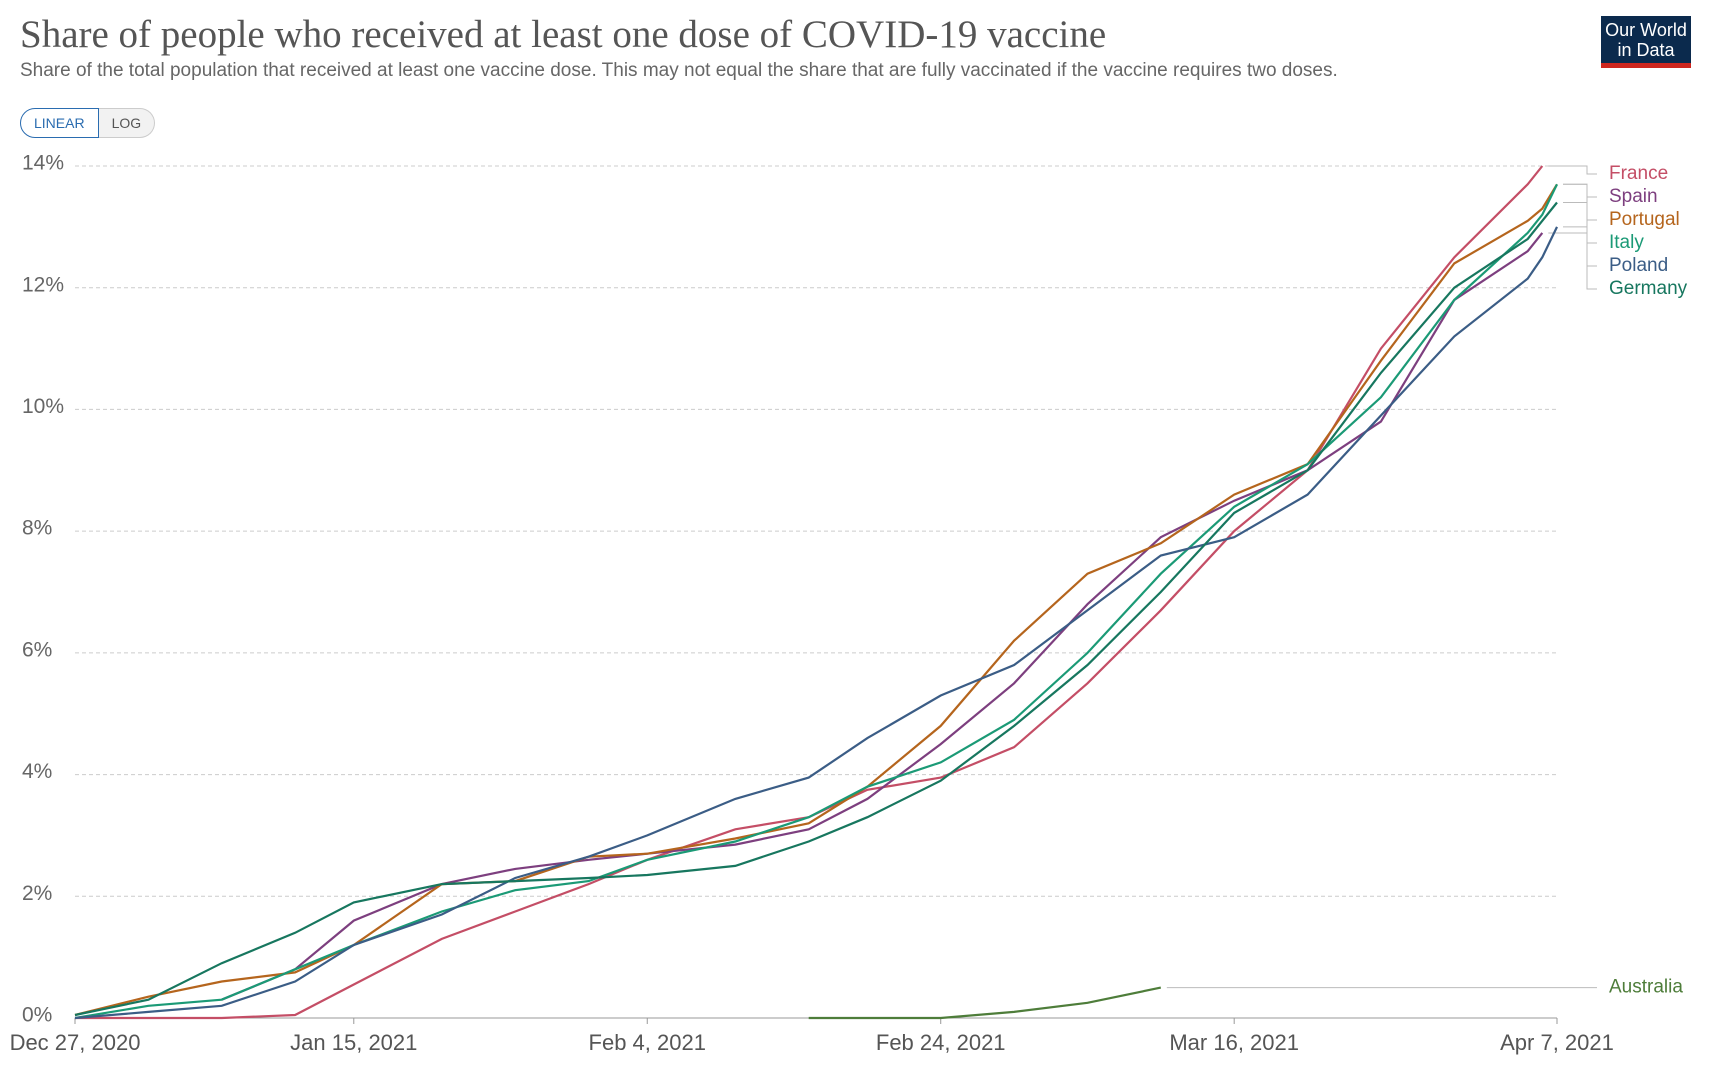 The height and width of the screenshot is (1080, 1732). What do you see at coordinates (1646, 30) in the screenshot?
I see `logo-line: Our World` at bounding box center [1646, 30].